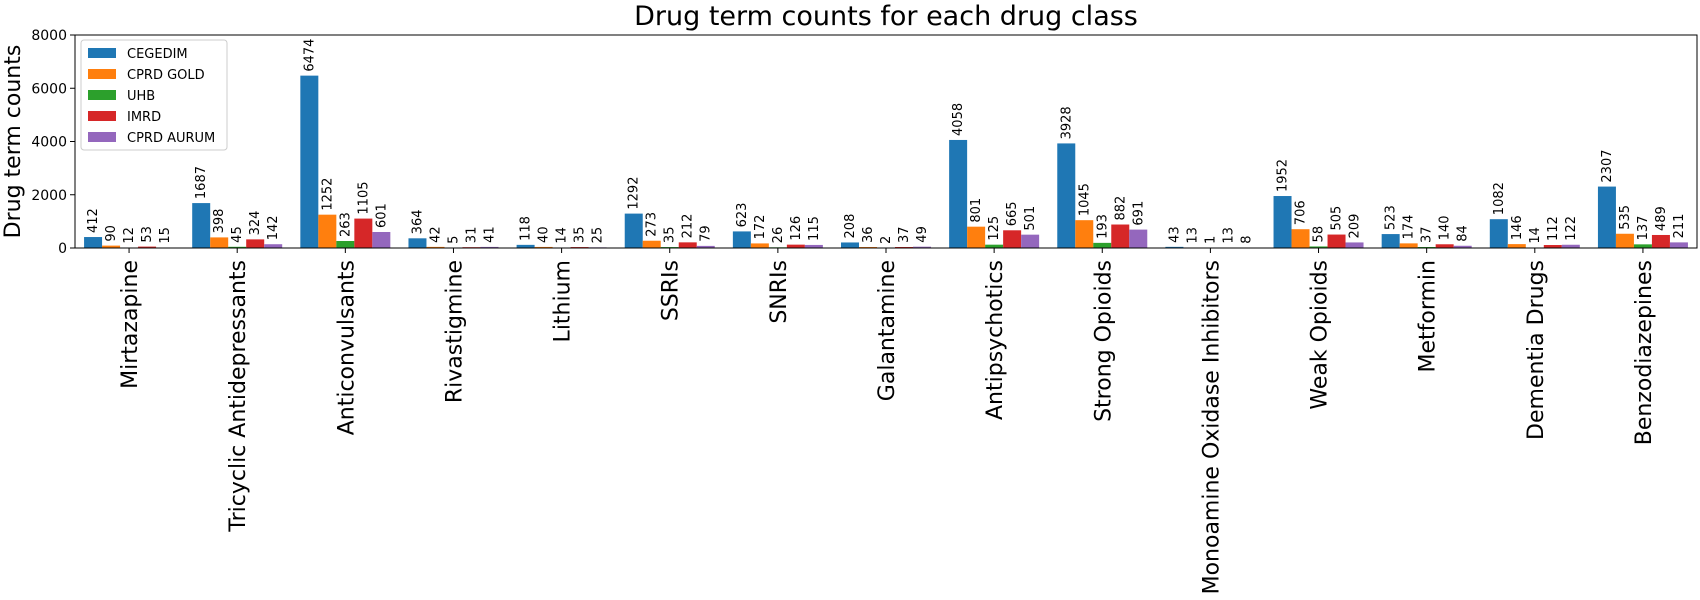  I want to click on data-label: 601, so click(381, 215).